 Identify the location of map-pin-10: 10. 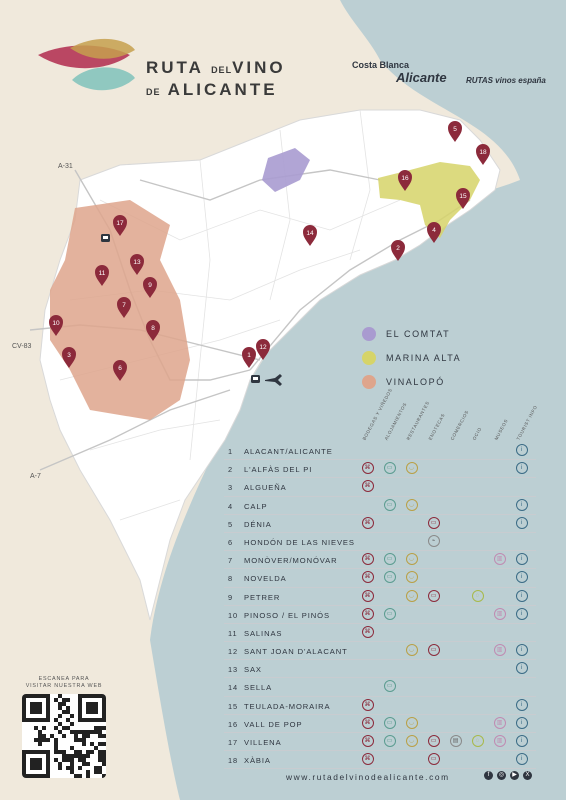
(56, 325).